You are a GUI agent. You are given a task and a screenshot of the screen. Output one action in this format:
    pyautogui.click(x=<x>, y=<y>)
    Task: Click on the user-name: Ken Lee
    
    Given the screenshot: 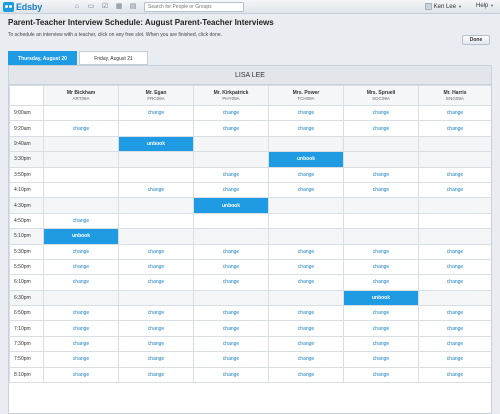 What is the action you would take?
    pyautogui.click(x=445, y=6)
    